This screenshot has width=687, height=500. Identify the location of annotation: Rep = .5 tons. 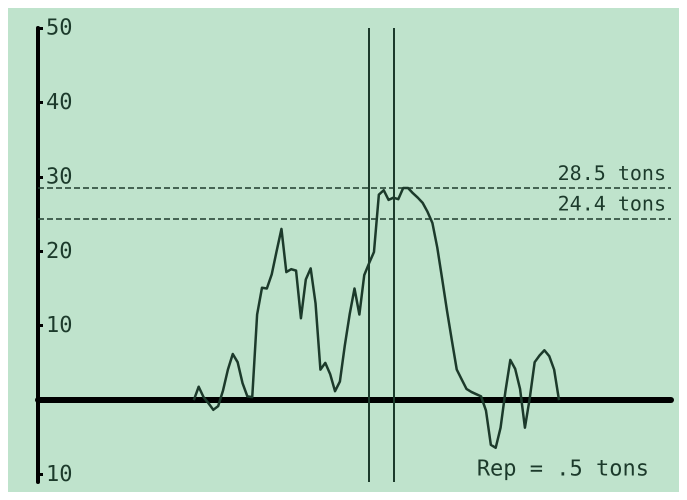
(562, 469).